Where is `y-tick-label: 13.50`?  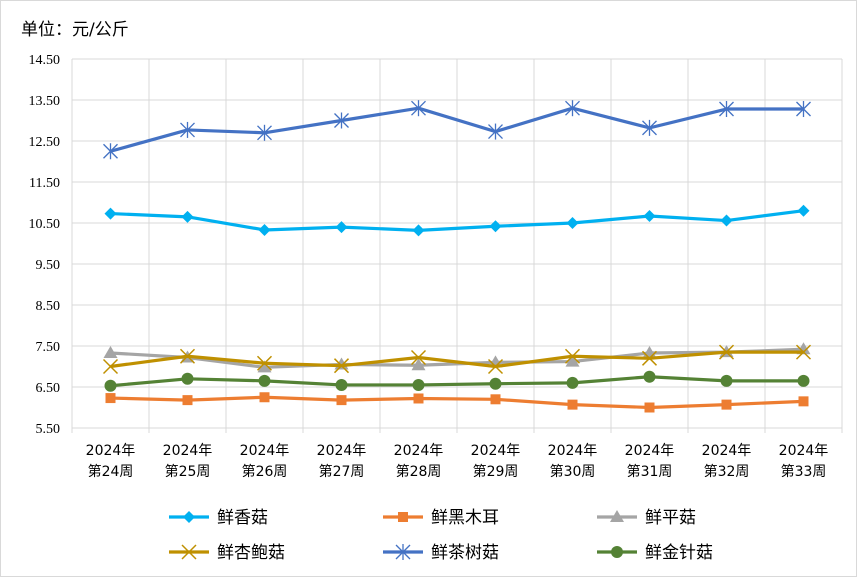
y-tick-label: 13.50 is located at coordinates (45, 101).